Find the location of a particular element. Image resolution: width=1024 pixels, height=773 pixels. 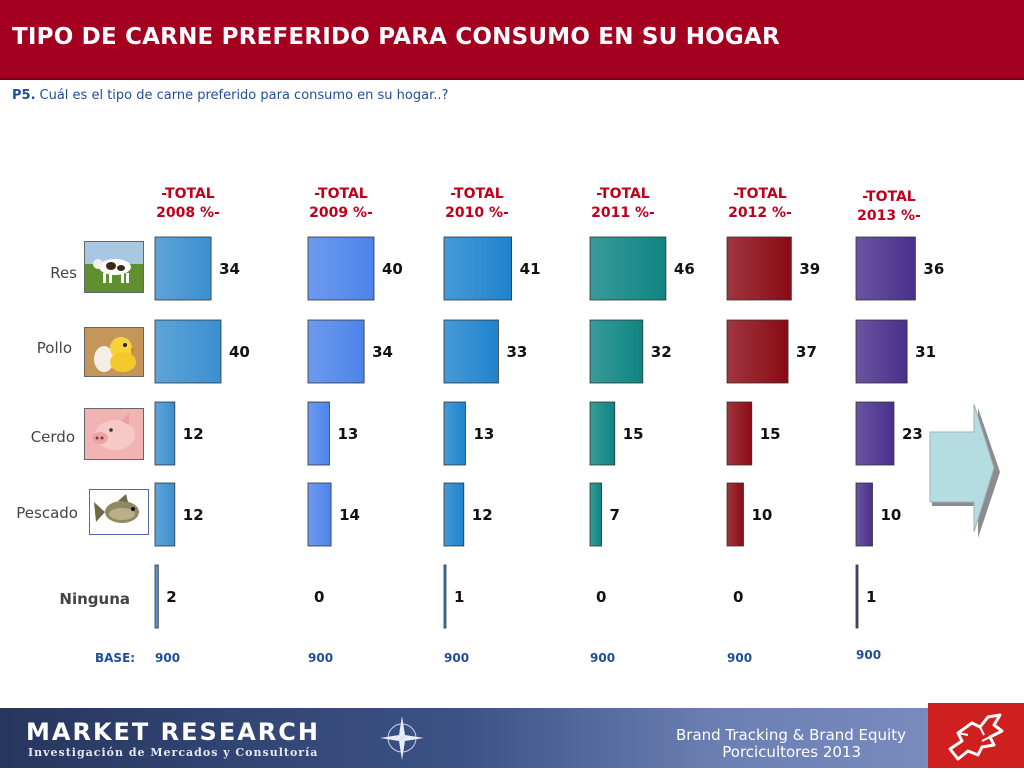

company-logo is located at coordinates (976, 735).